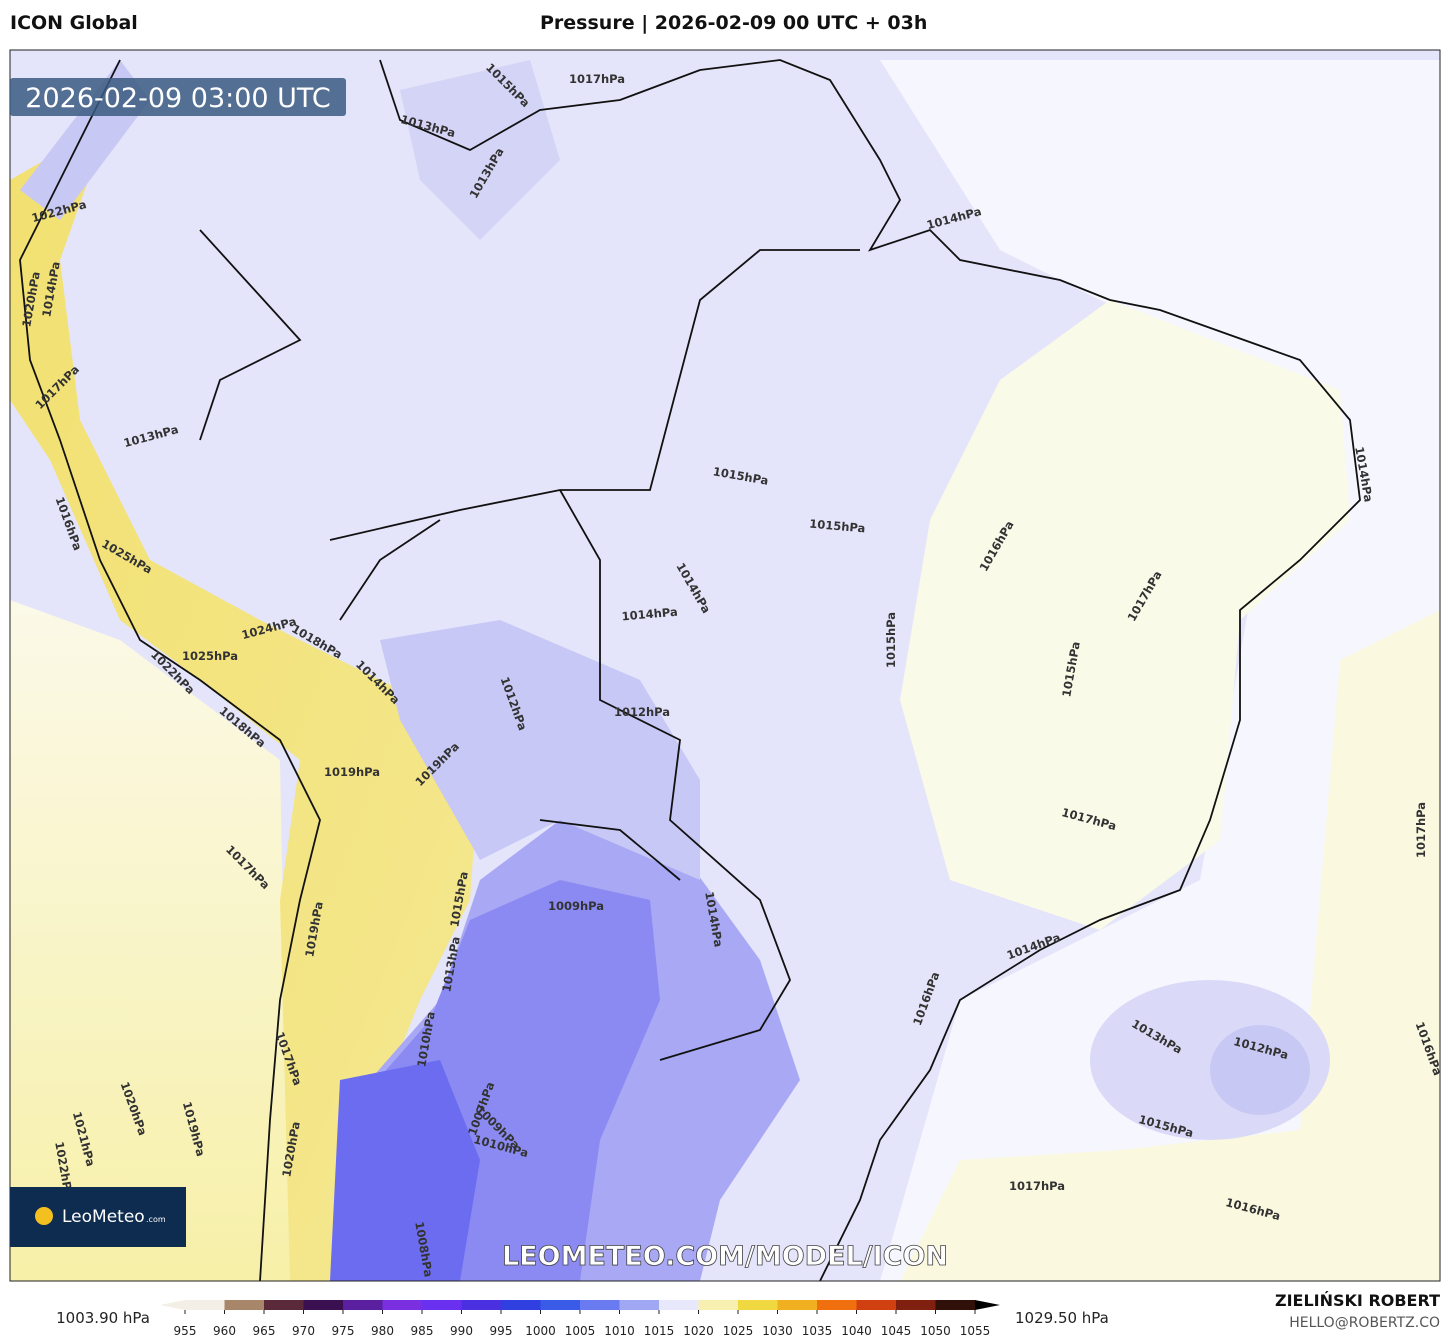  What do you see at coordinates (642, 712) in the screenshot?
I see `isobar-label: 1012hPa` at bounding box center [642, 712].